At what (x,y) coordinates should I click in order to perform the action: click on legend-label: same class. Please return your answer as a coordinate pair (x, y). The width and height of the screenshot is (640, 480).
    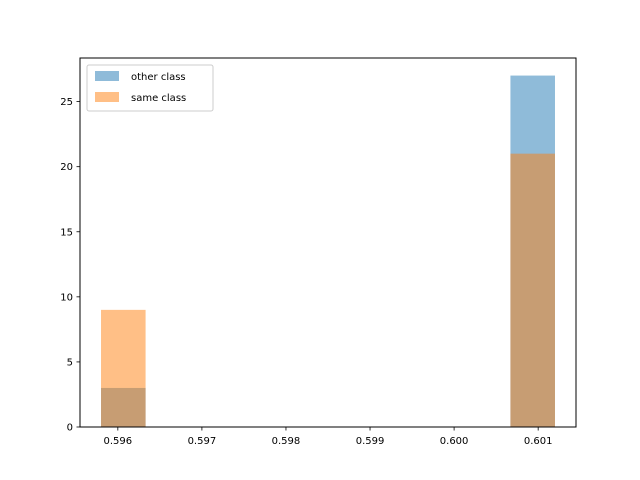
    Looking at the image, I should click on (158, 98).